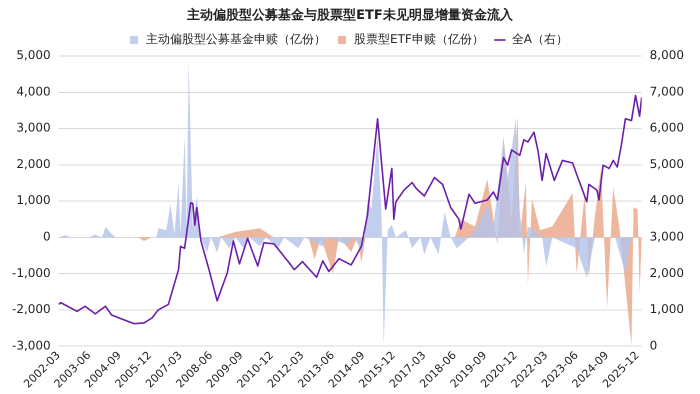 This screenshot has width=700, height=394. What do you see at coordinates (236, 39) in the screenshot?
I see `legend-label: 主动偏股型公募基金申赎（亿份）` at bounding box center [236, 39].